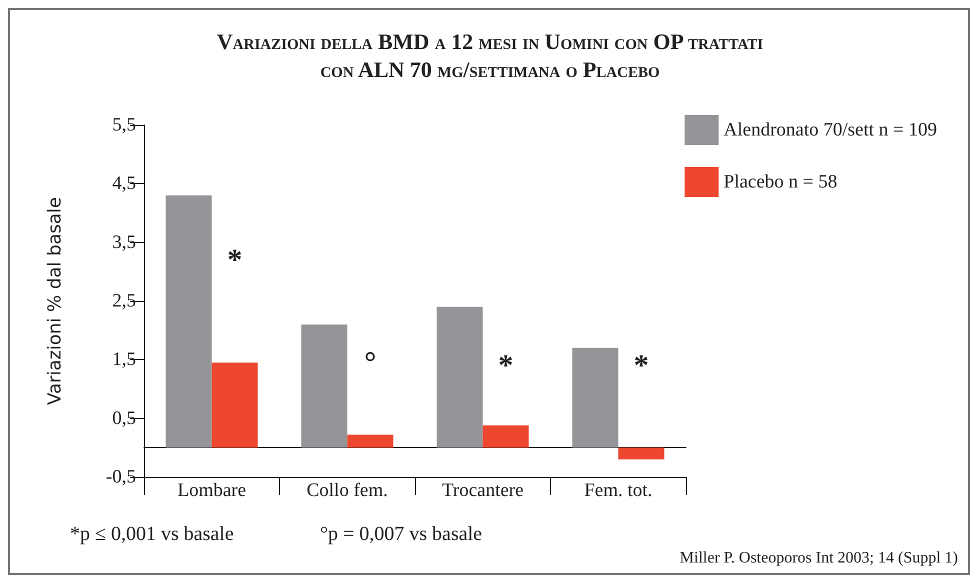  Describe the element at coordinates (124, 301) in the screenshot. I see `y-tick-label: 2,5` at that location.